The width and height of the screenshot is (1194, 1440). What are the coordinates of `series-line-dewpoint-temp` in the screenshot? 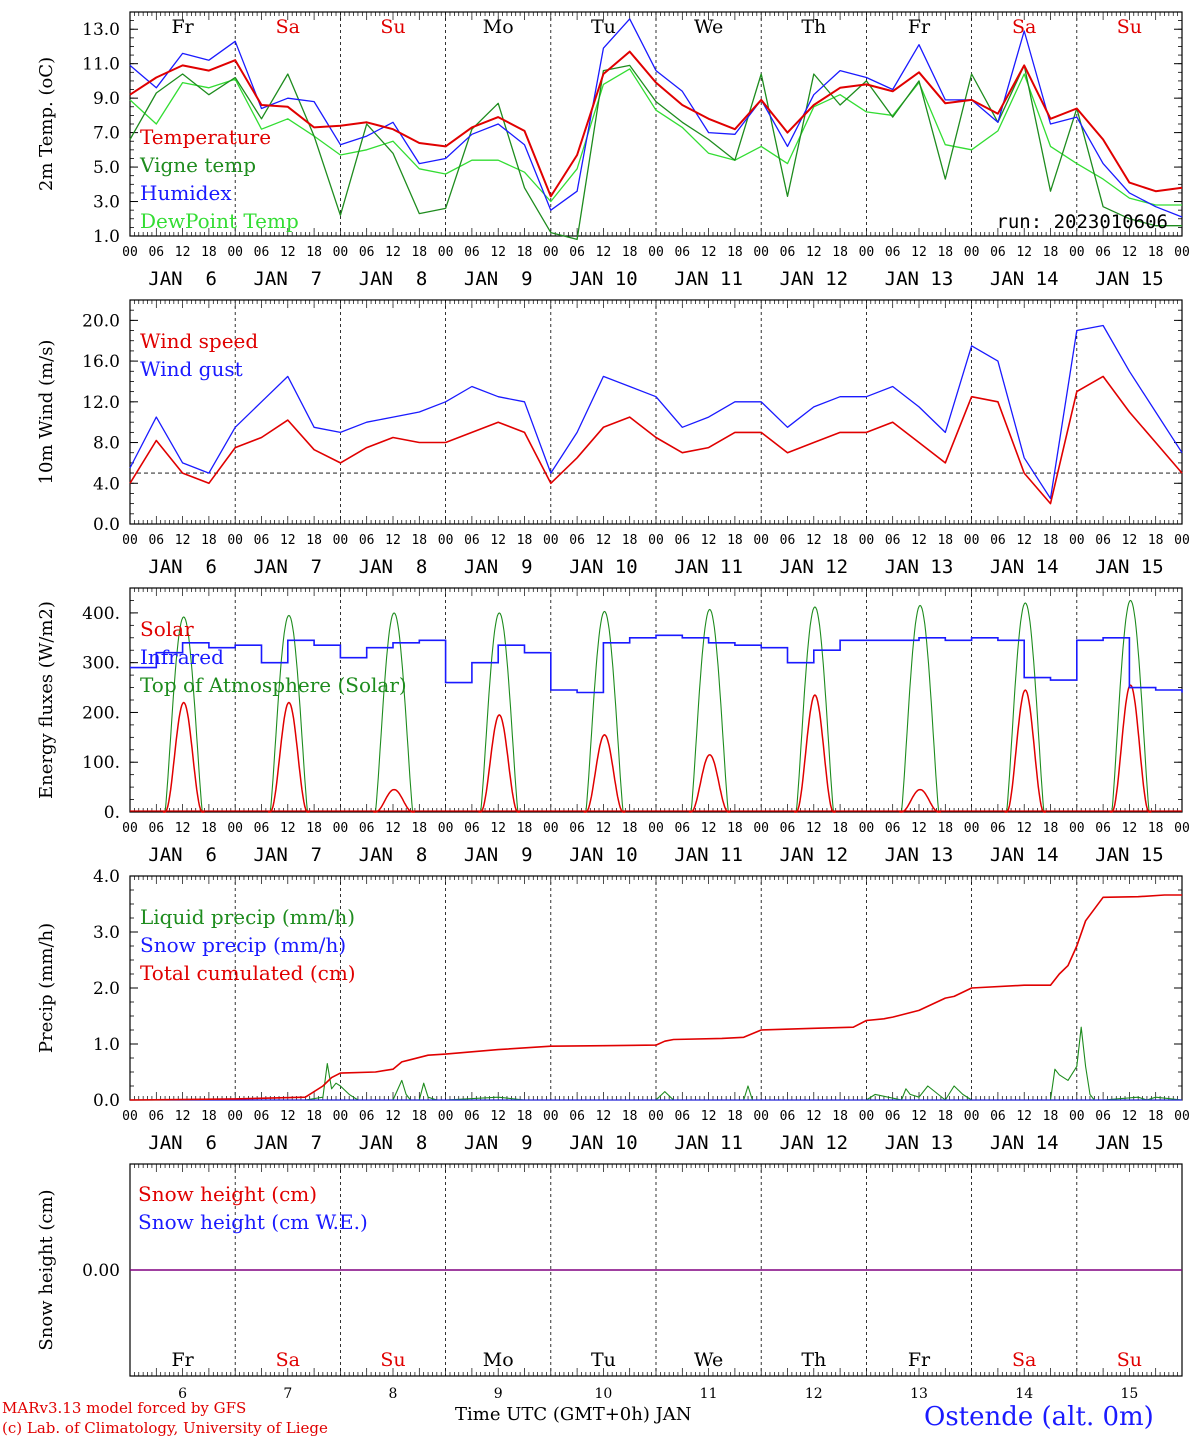 It's located at (655, 137).